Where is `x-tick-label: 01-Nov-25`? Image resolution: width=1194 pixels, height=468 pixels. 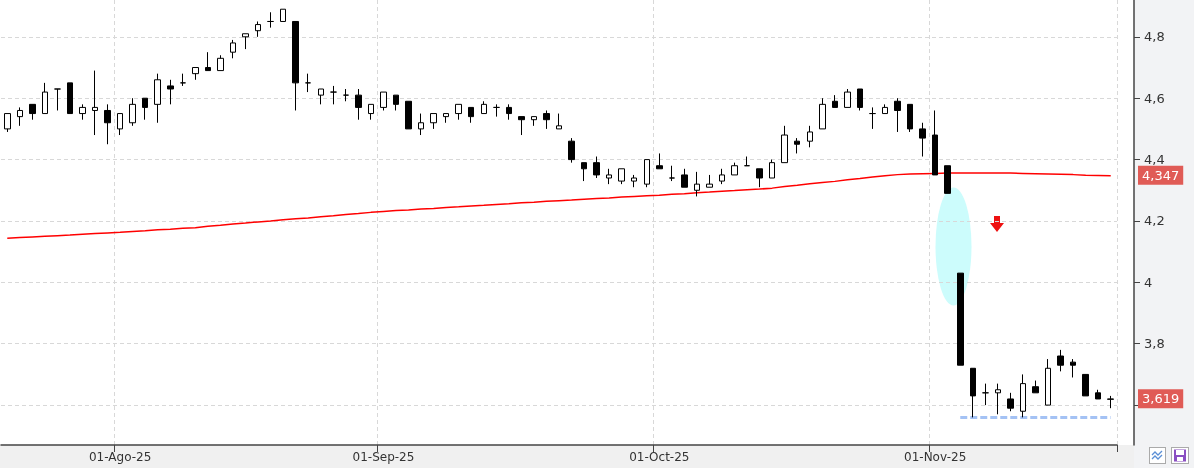
x-tick-label: 01-Nov-25 is located at coordinates (935, 457).